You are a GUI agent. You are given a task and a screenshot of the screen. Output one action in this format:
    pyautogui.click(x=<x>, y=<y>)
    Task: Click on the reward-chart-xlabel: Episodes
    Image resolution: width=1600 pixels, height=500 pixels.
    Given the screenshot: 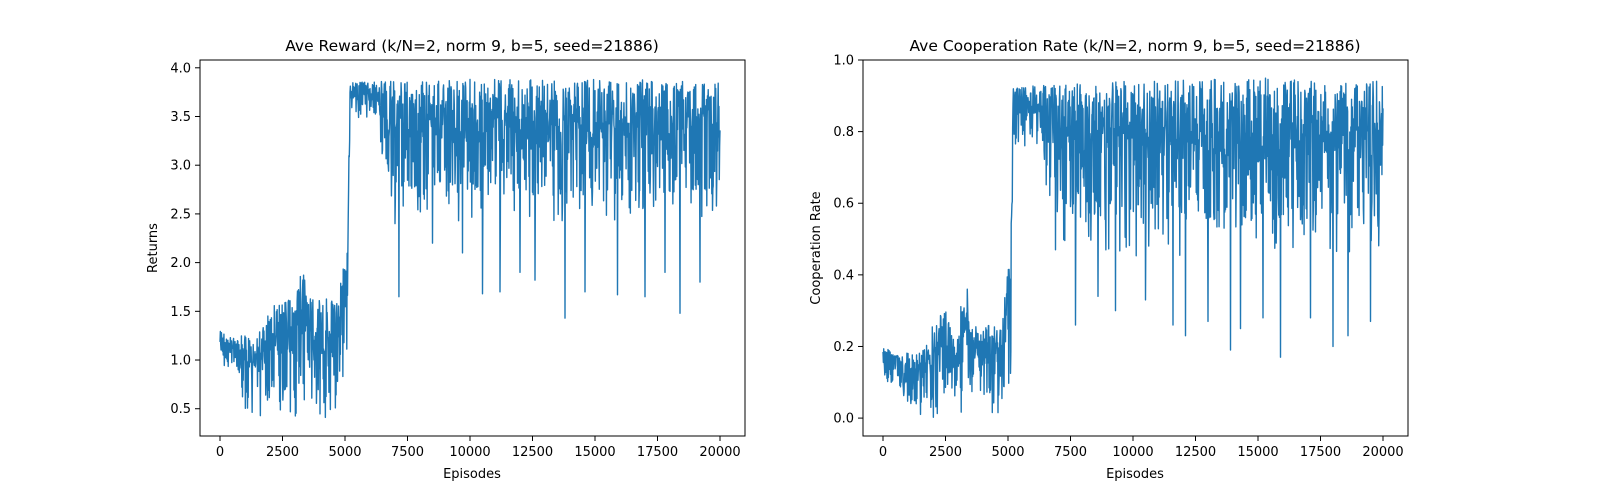 What is the action you would take?
    pyautogui.click(x=472, y=474)
    